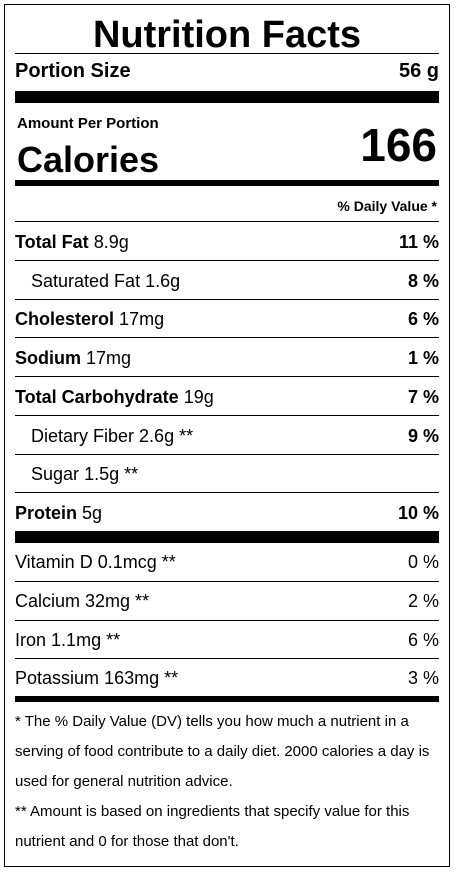 Image resolution: width=457 pixels, height=872 pixels. What do you see at coordinates (55, 474) in the screenshot?
I see `nutrient-name: Sugar` at bounding box center [55, 474].